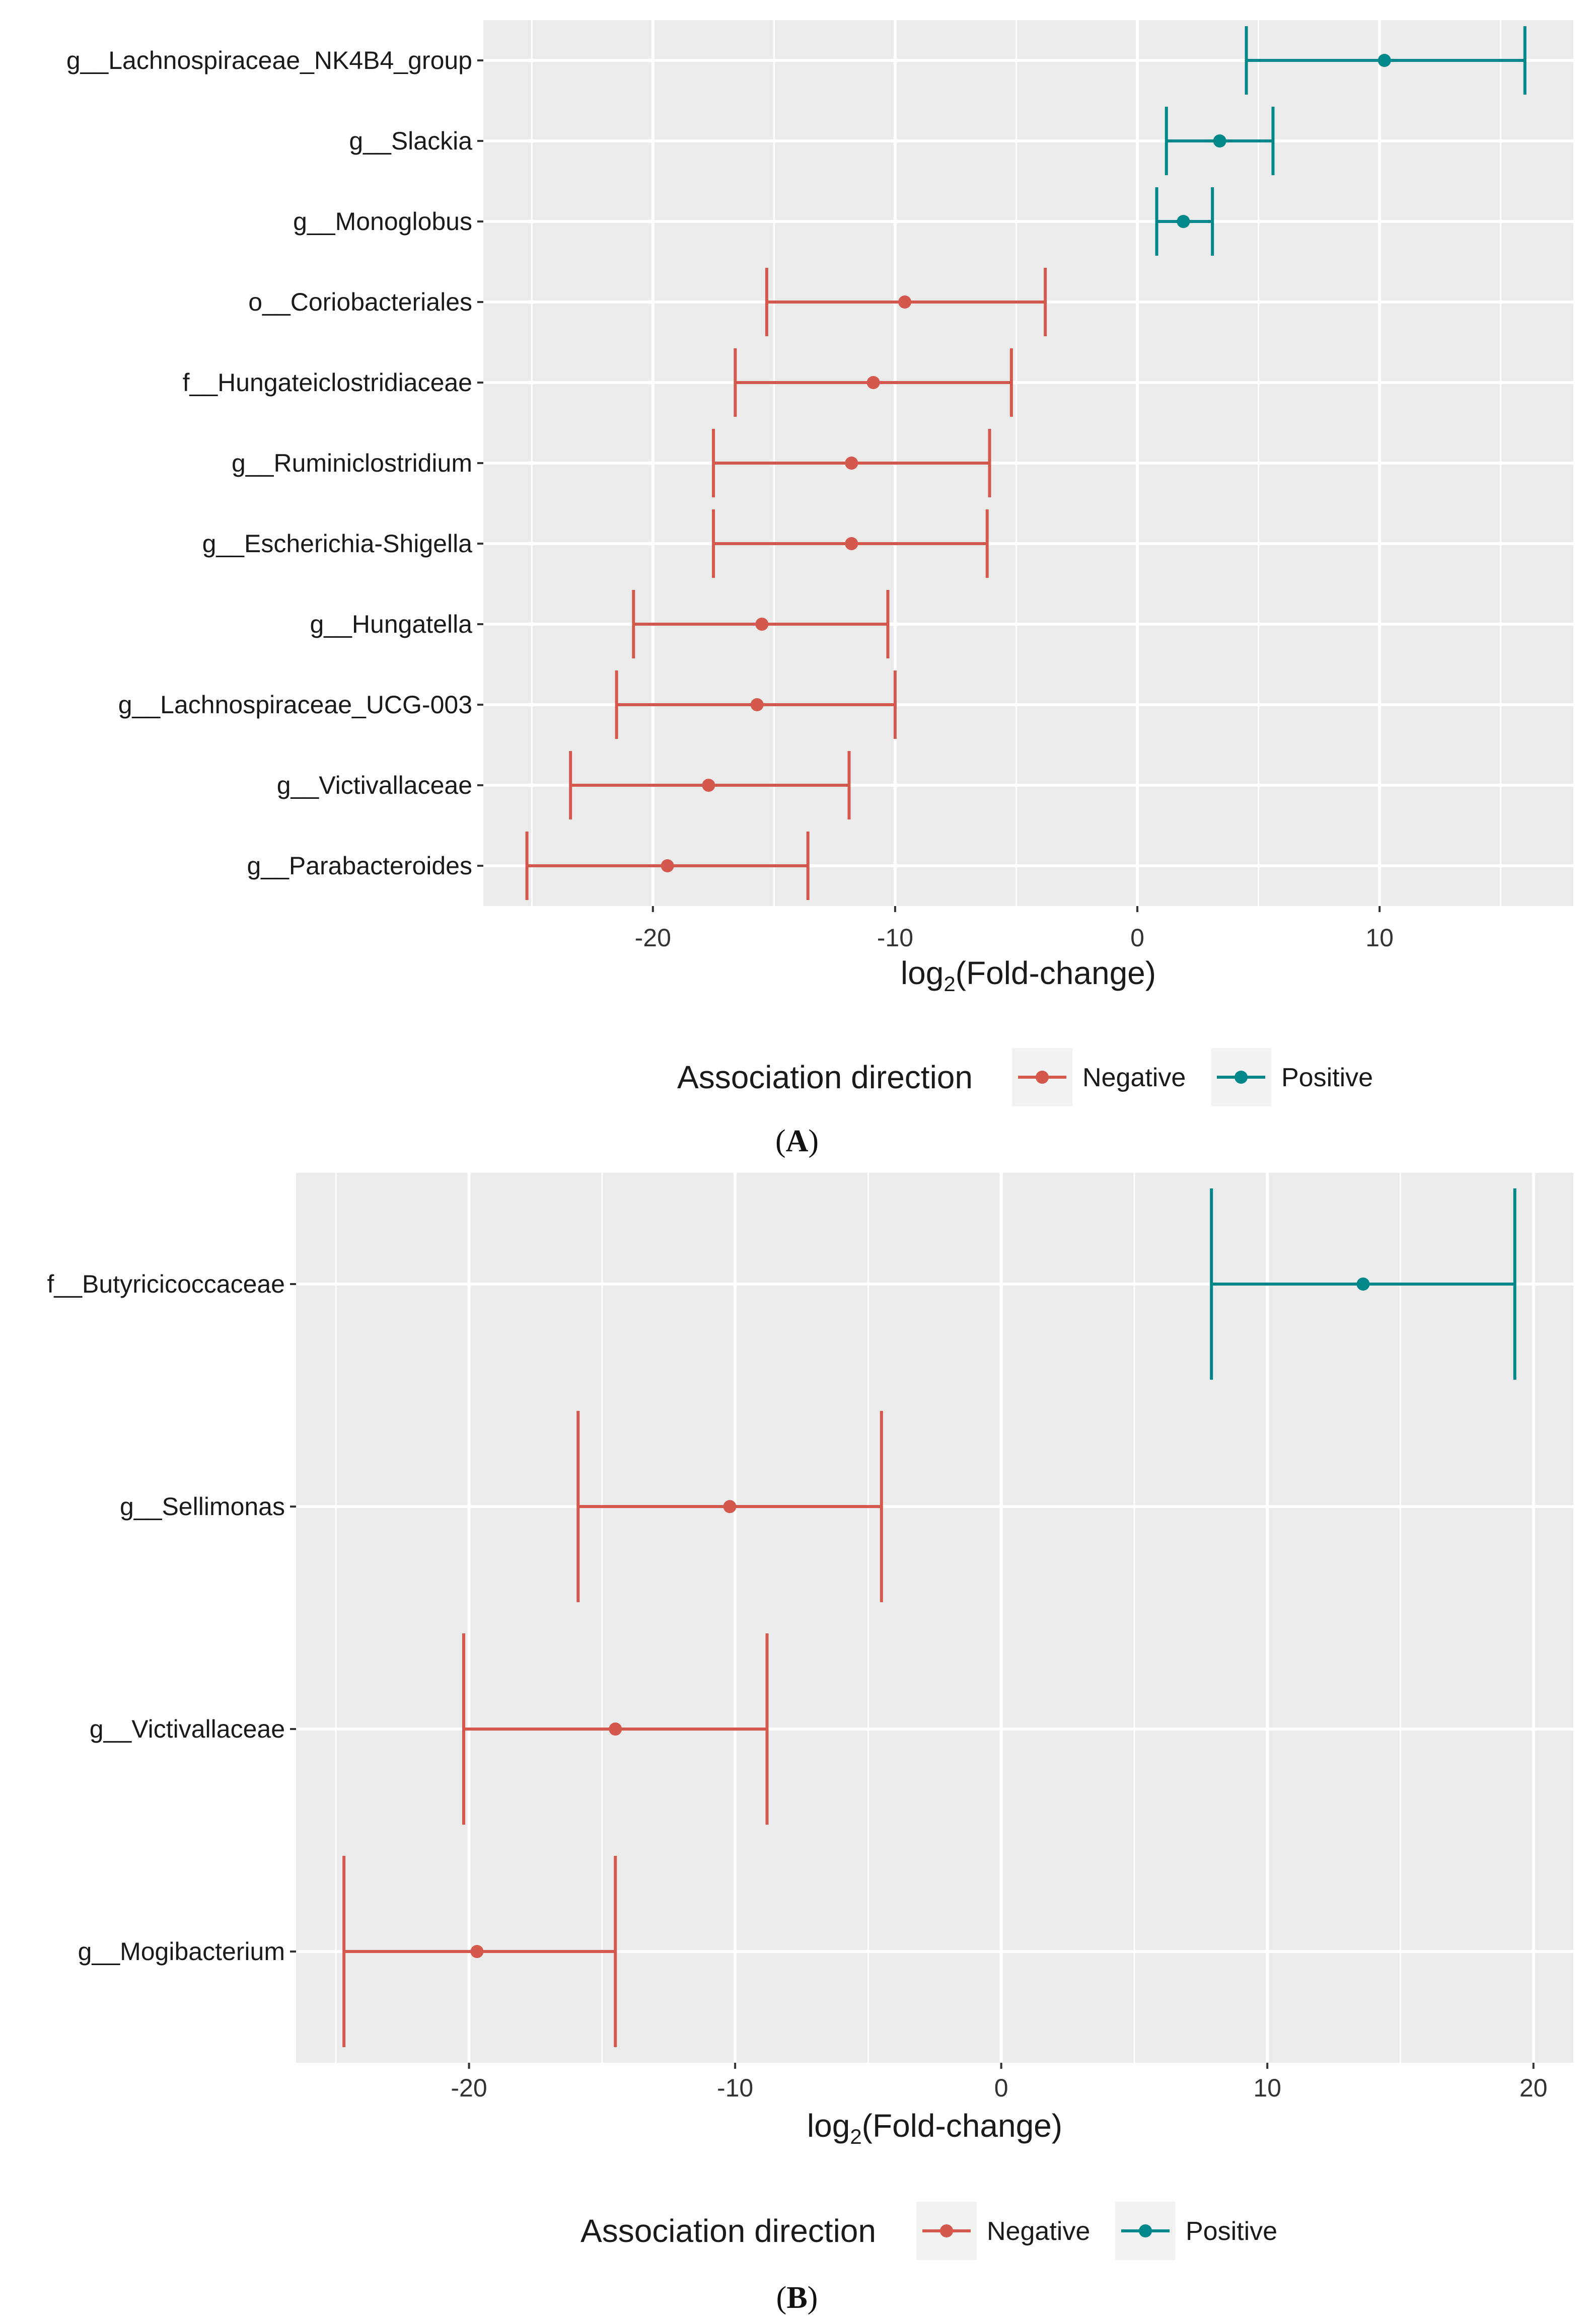 Image resolution: width=1594 pixels, height=2324 pixels. I want to click on panel-label-b: (B), so click(797, 2298).